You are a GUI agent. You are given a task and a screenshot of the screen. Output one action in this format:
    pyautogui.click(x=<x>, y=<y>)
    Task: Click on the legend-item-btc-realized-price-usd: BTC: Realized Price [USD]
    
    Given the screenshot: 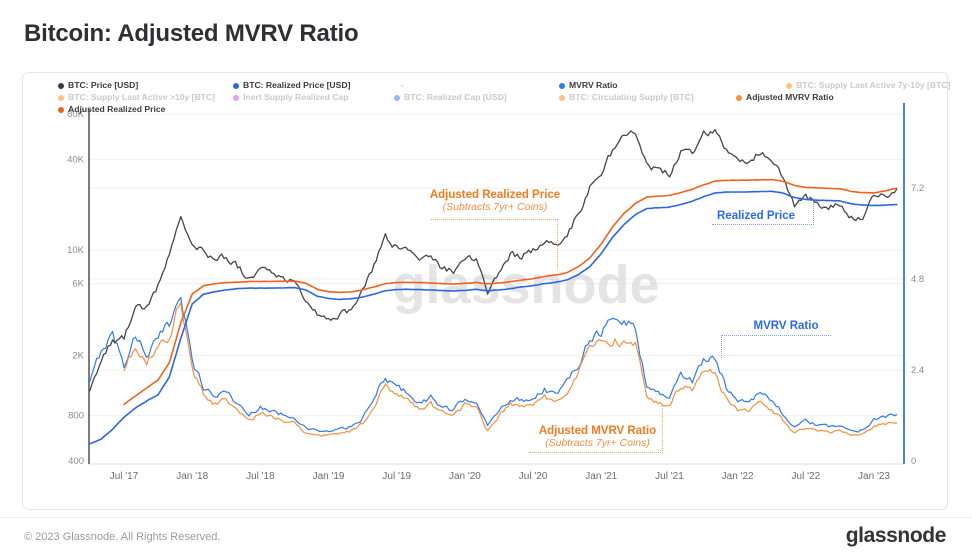 What is the action you would take?
    pyautogui.click(x=291, y=85)
    